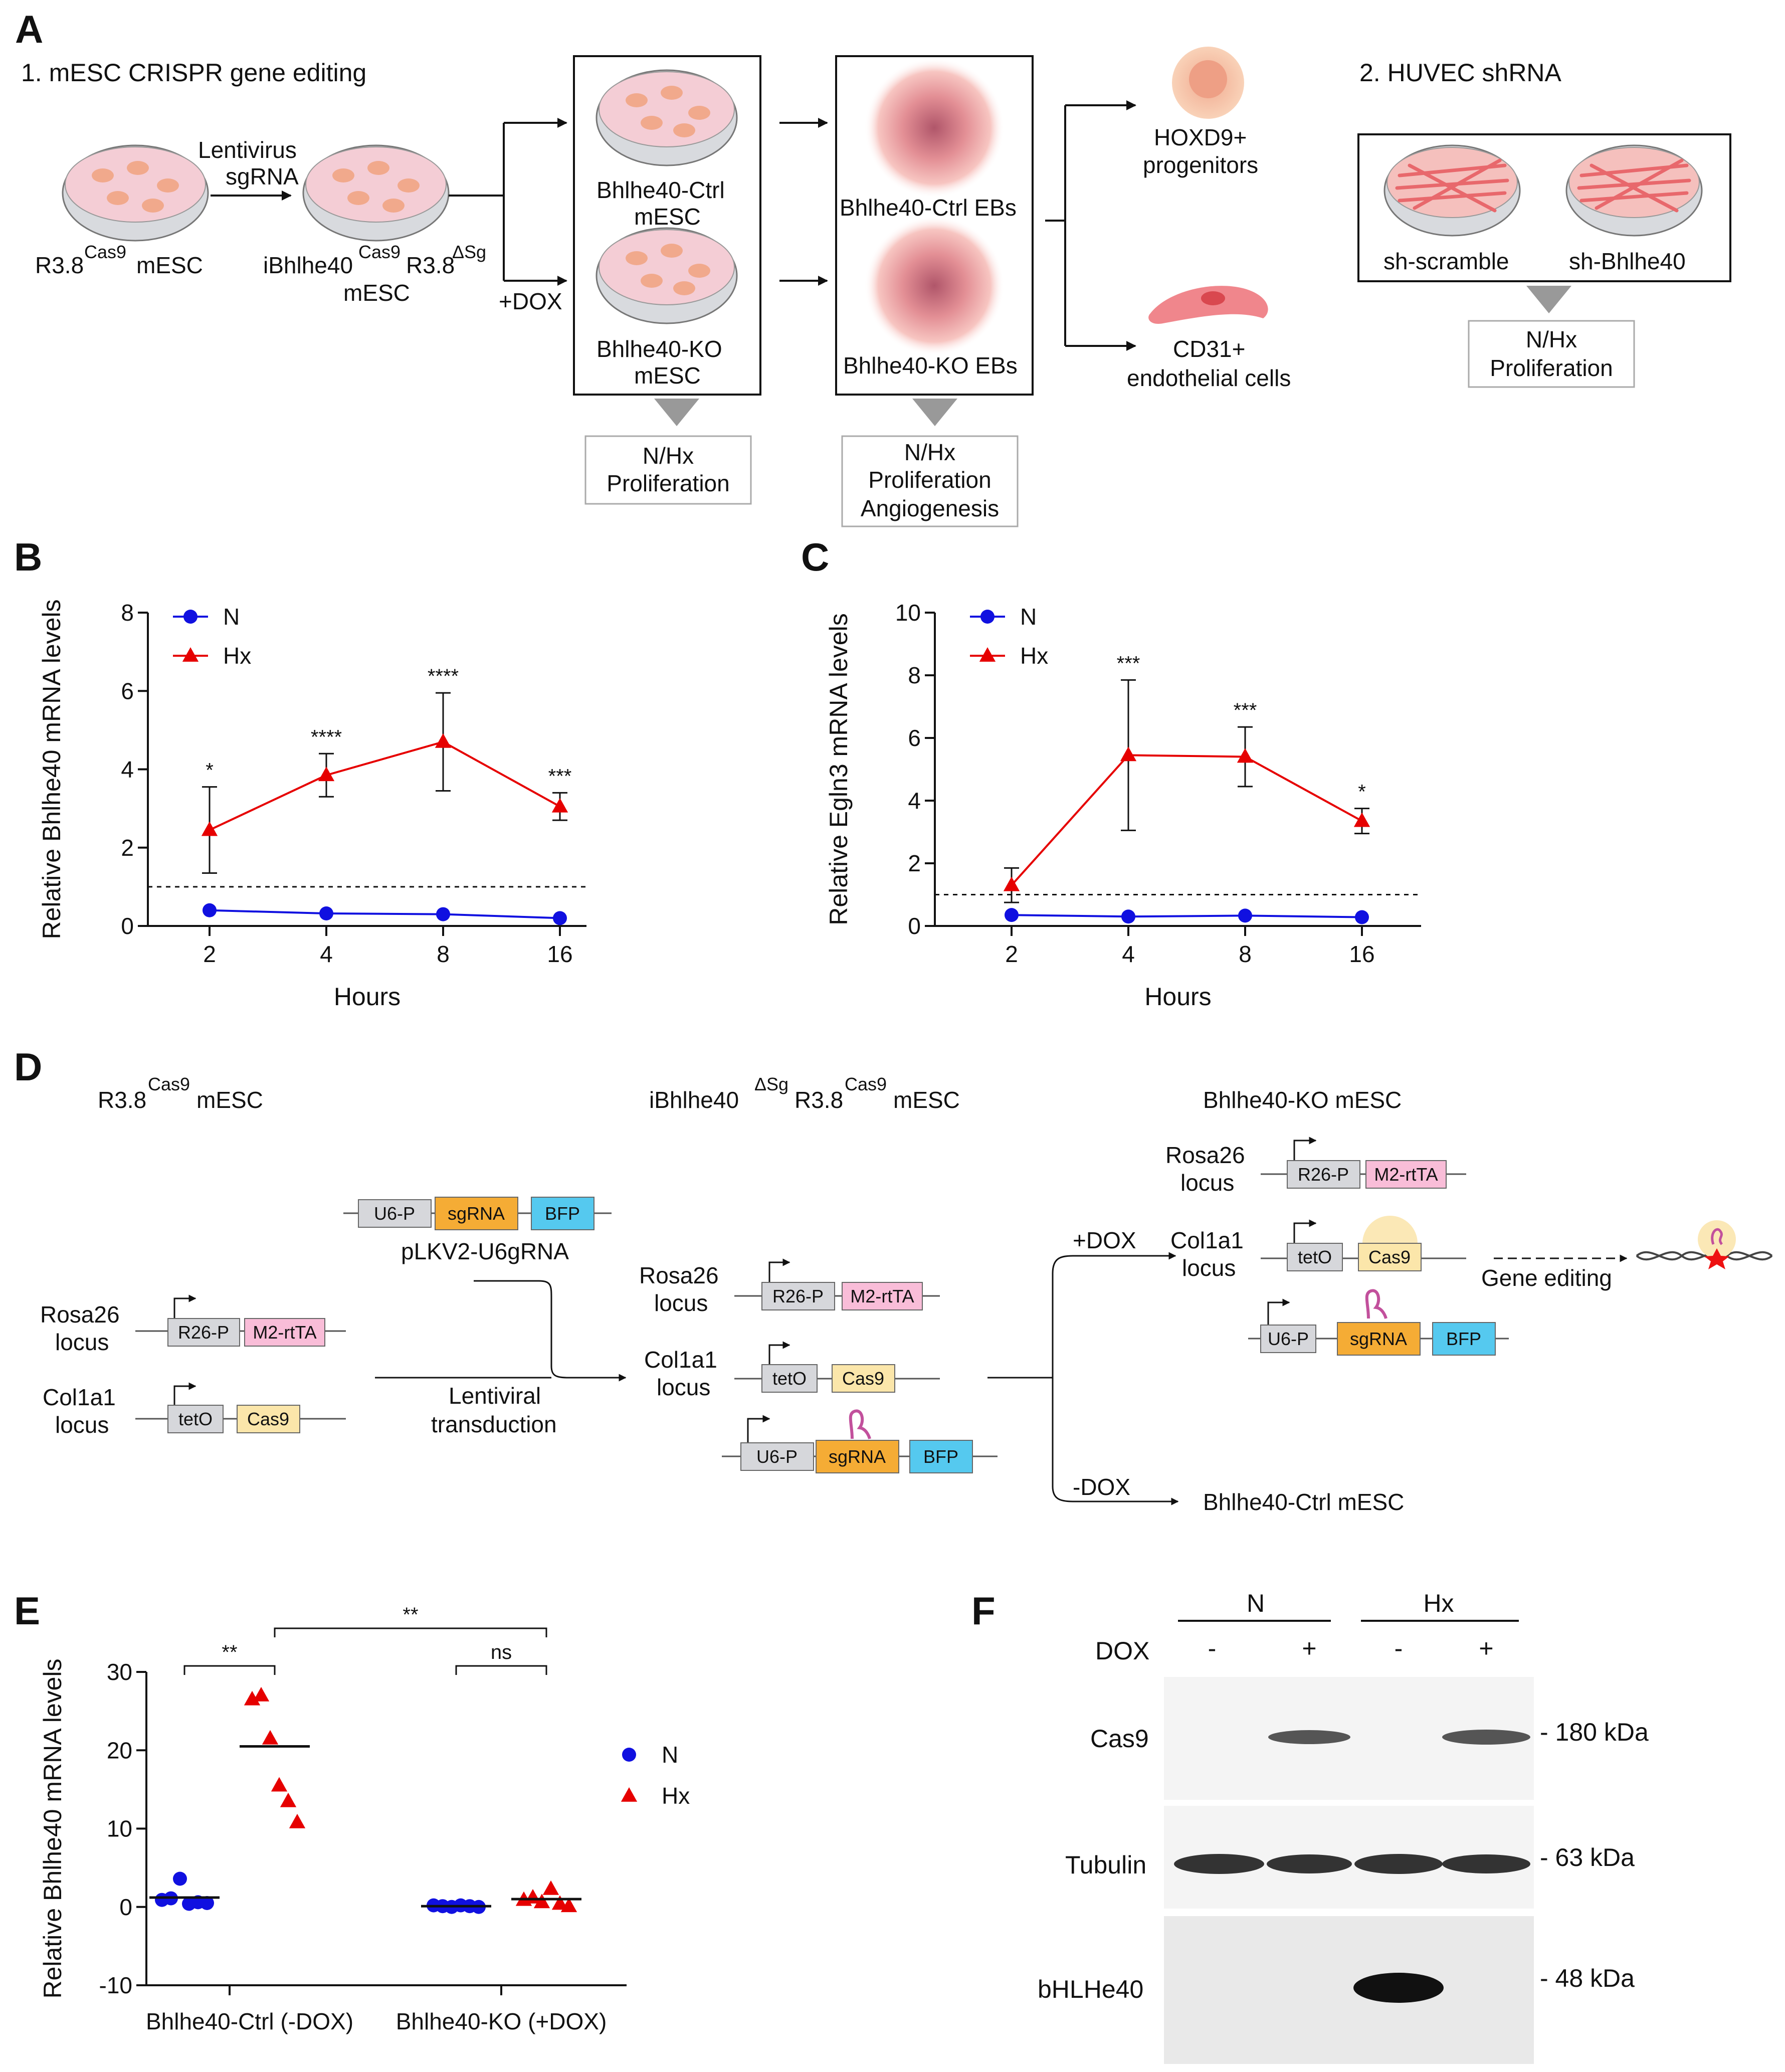 The image size is (1785, 2072). Describe the element at coordinates (1587, 1978) in the screenshot. I see `f-48kda: - 48 kDa` at that location.